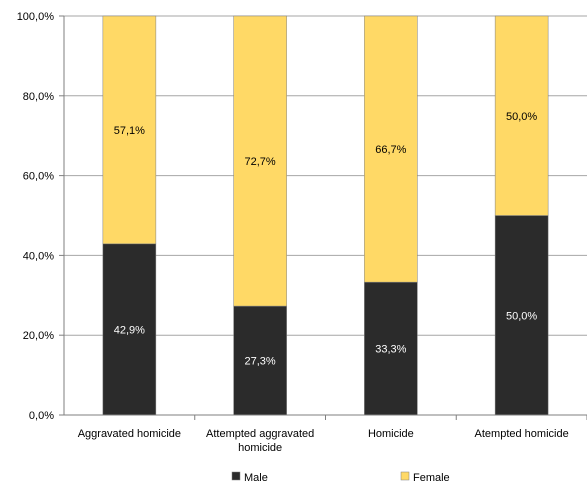 The width and height of the screenshot is (587, 488). Describe the element at coordinates (36, 216) in the screenshot. I see `y-tick-labels: 0,0% 20,0% 40,0% 60,0% 80,0% 100,0%` at that location.